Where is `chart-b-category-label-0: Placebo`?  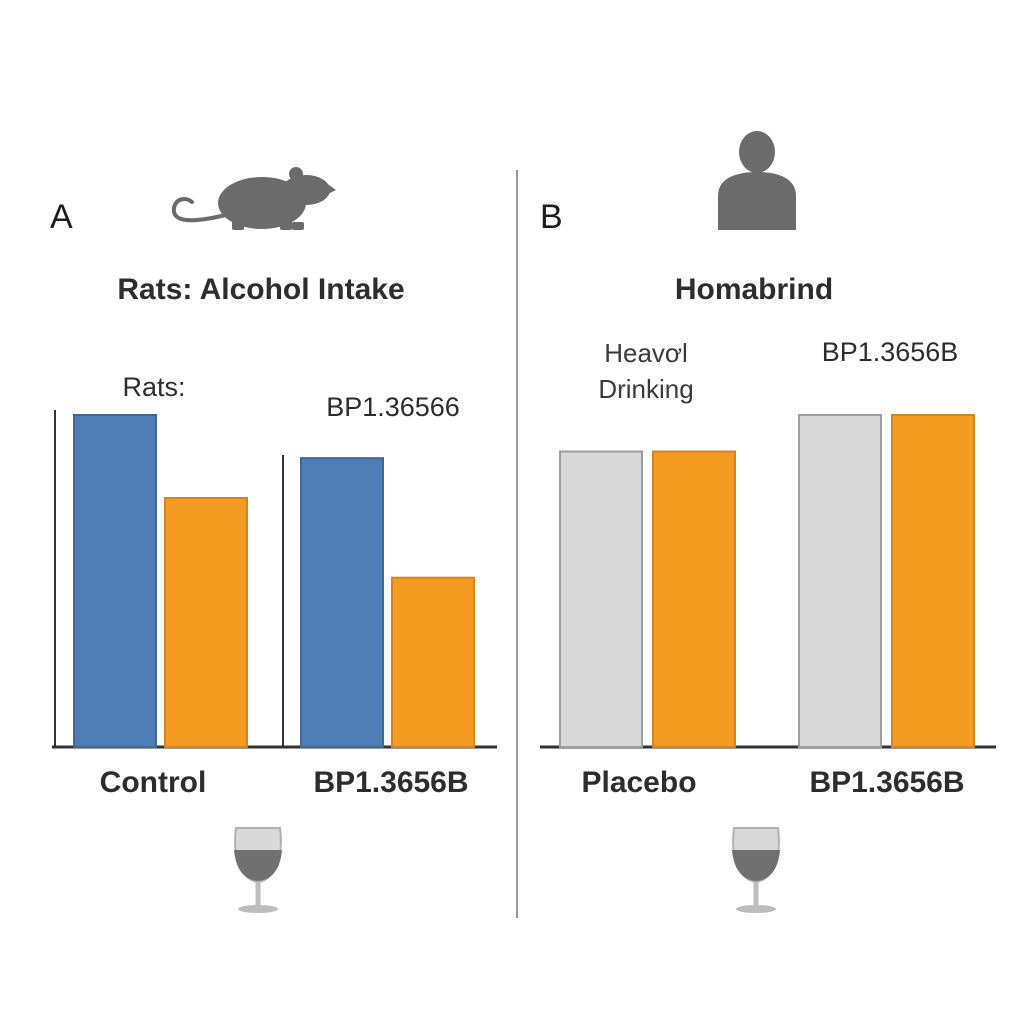
chart-b-category-label-0: Placebo is located at coordinates (638, 782).